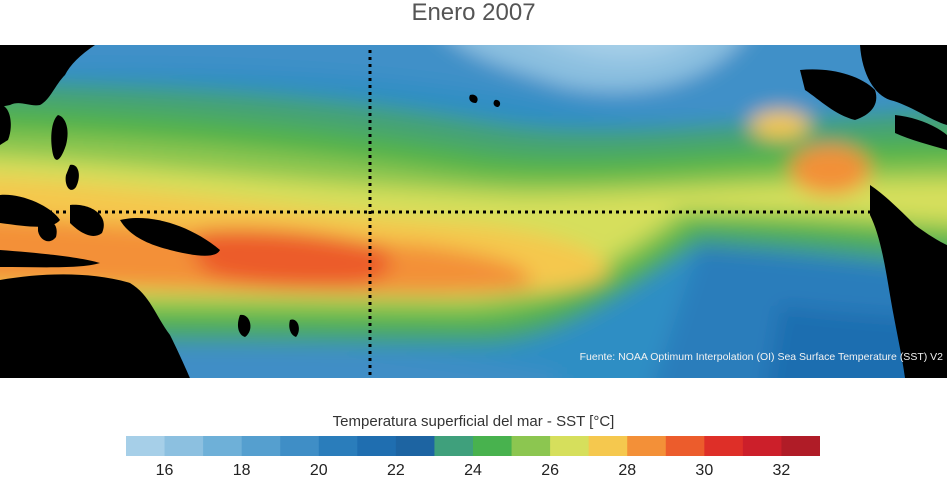 This screenshot has height=480, width=947. Describe the element at coordinates (395, 470) in the screenshot. I see `colorbar-tick-label: 22` at that location.